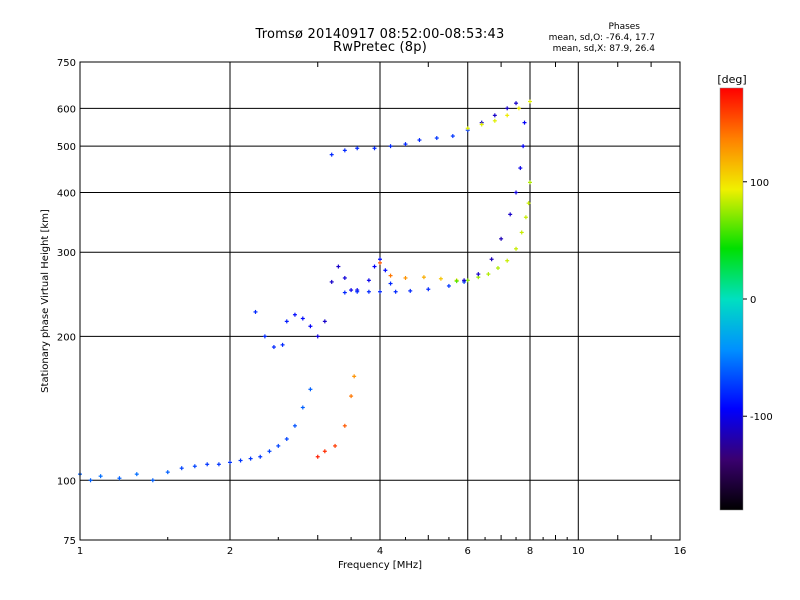 The image size is (800, 600). Describe the element at coordinates (603, 49) in the screenshot. I see `phase-stats-x: mean, sd,X: 87.9, 26.4` at that location.